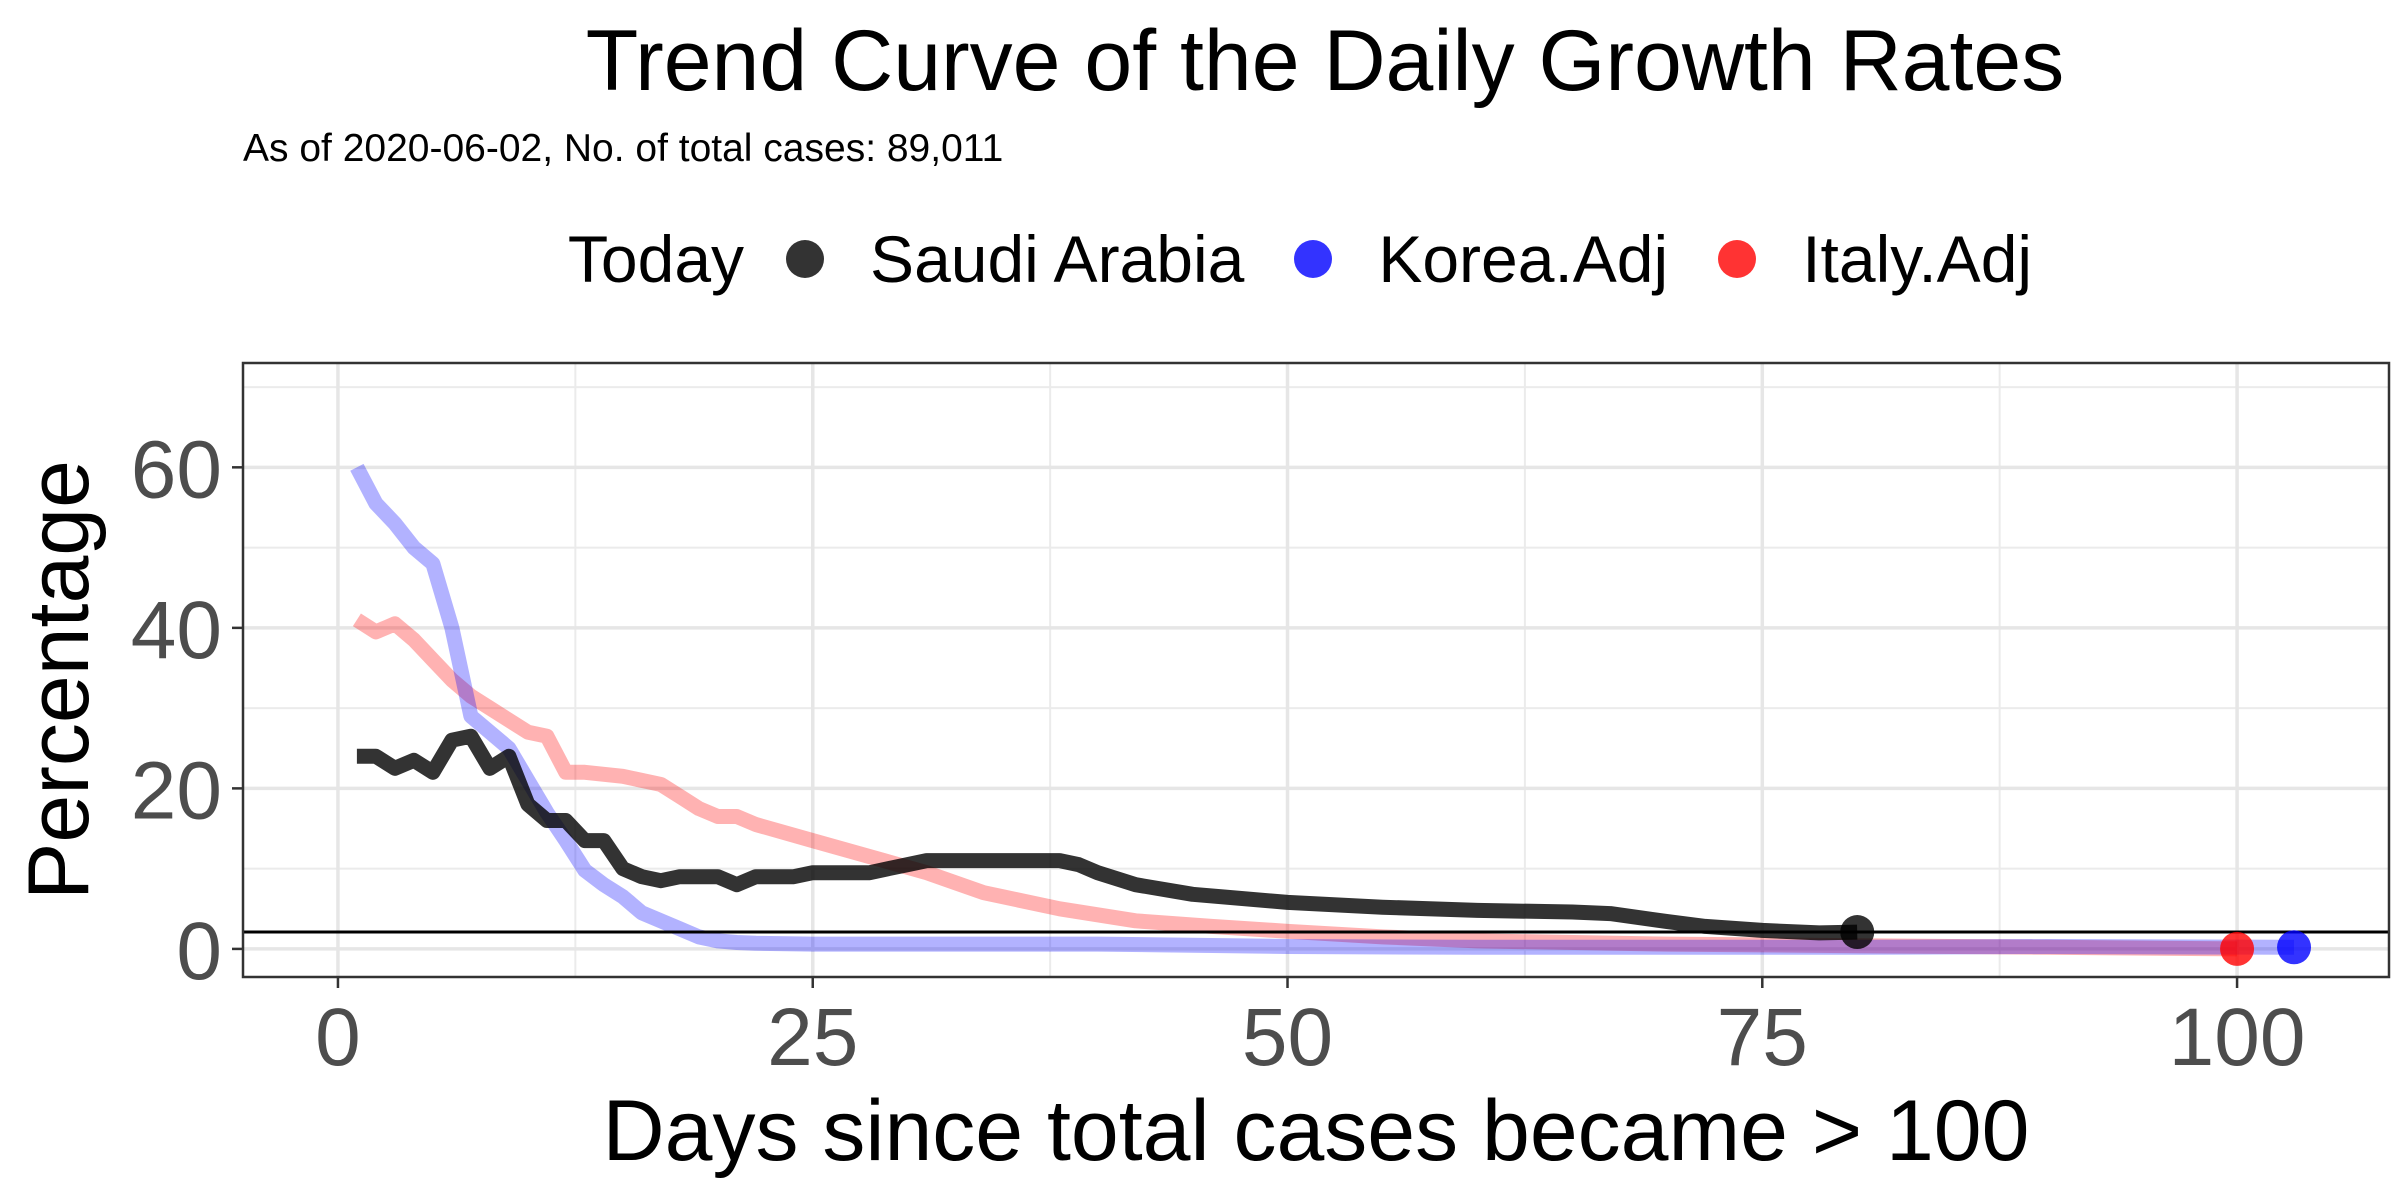 This screenshot has width=2400, height=1200. Describe the element at coordinates (805, 259) in the screenshot. I see `legend-key-saudi-arabia` at that location.